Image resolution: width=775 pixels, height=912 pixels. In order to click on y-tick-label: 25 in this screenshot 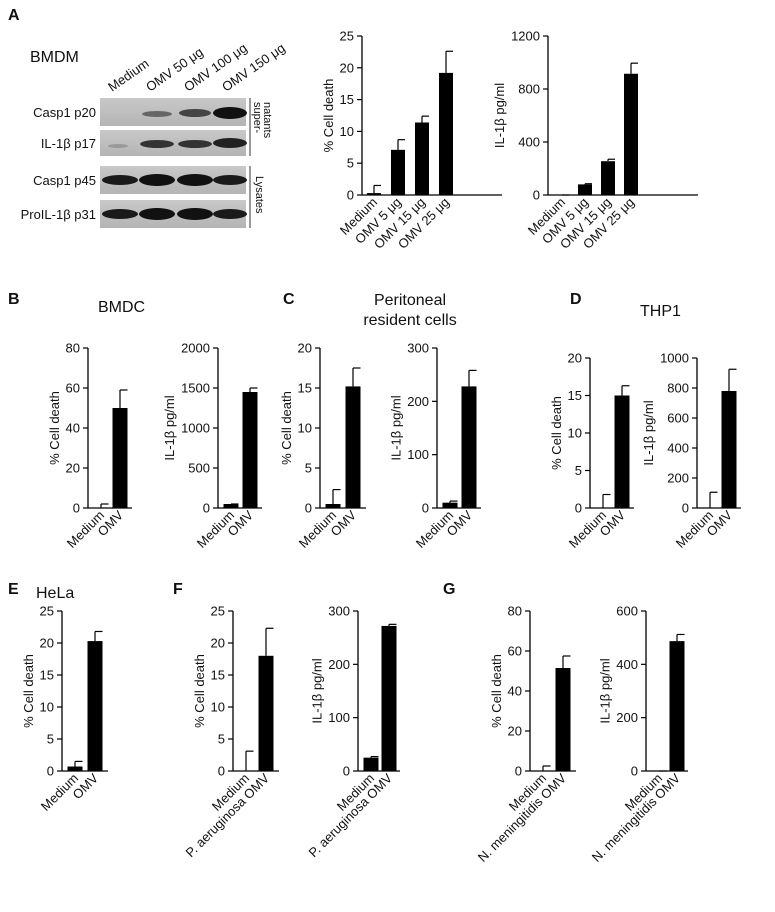, I will do `click(347, 36)`.